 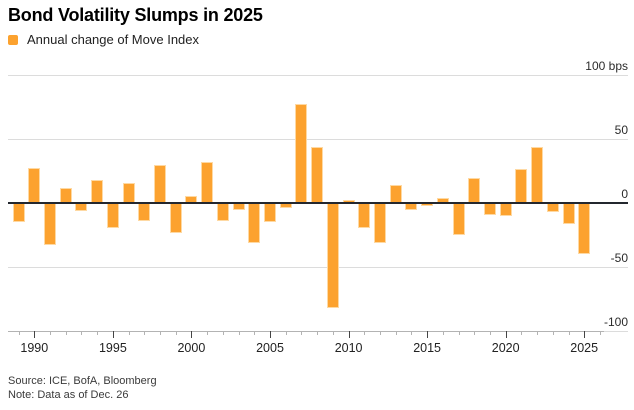 I want to click on source-note: Source: ICE, BofA, Bloomberg, so click(x=82, y=381).